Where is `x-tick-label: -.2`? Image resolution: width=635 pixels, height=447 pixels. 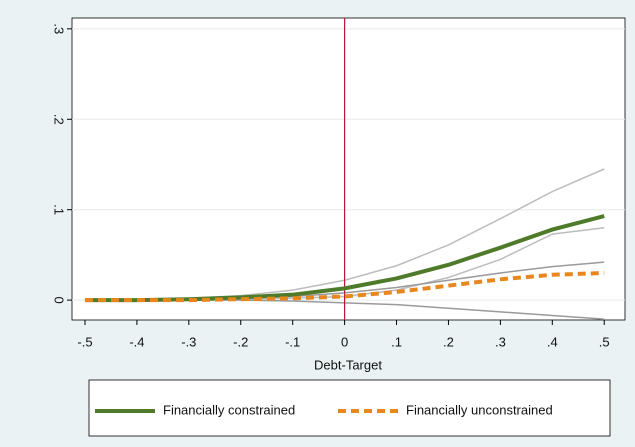 x-tick-label: -.2 is located at coordinates (240, 341).